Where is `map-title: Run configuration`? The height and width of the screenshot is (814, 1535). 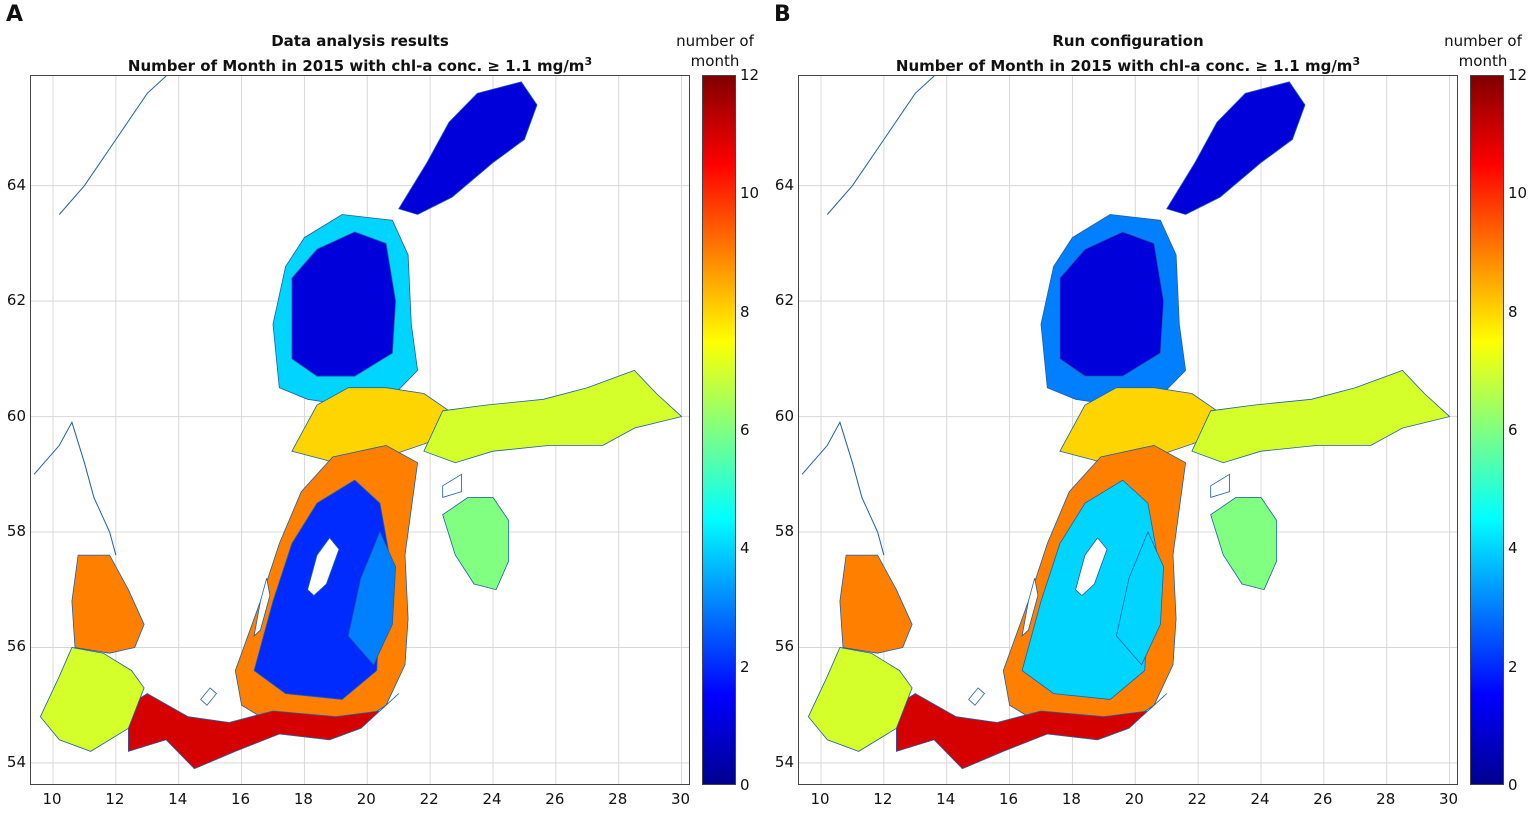 map-title: Run configuration is located at coordinates (1128, 41).